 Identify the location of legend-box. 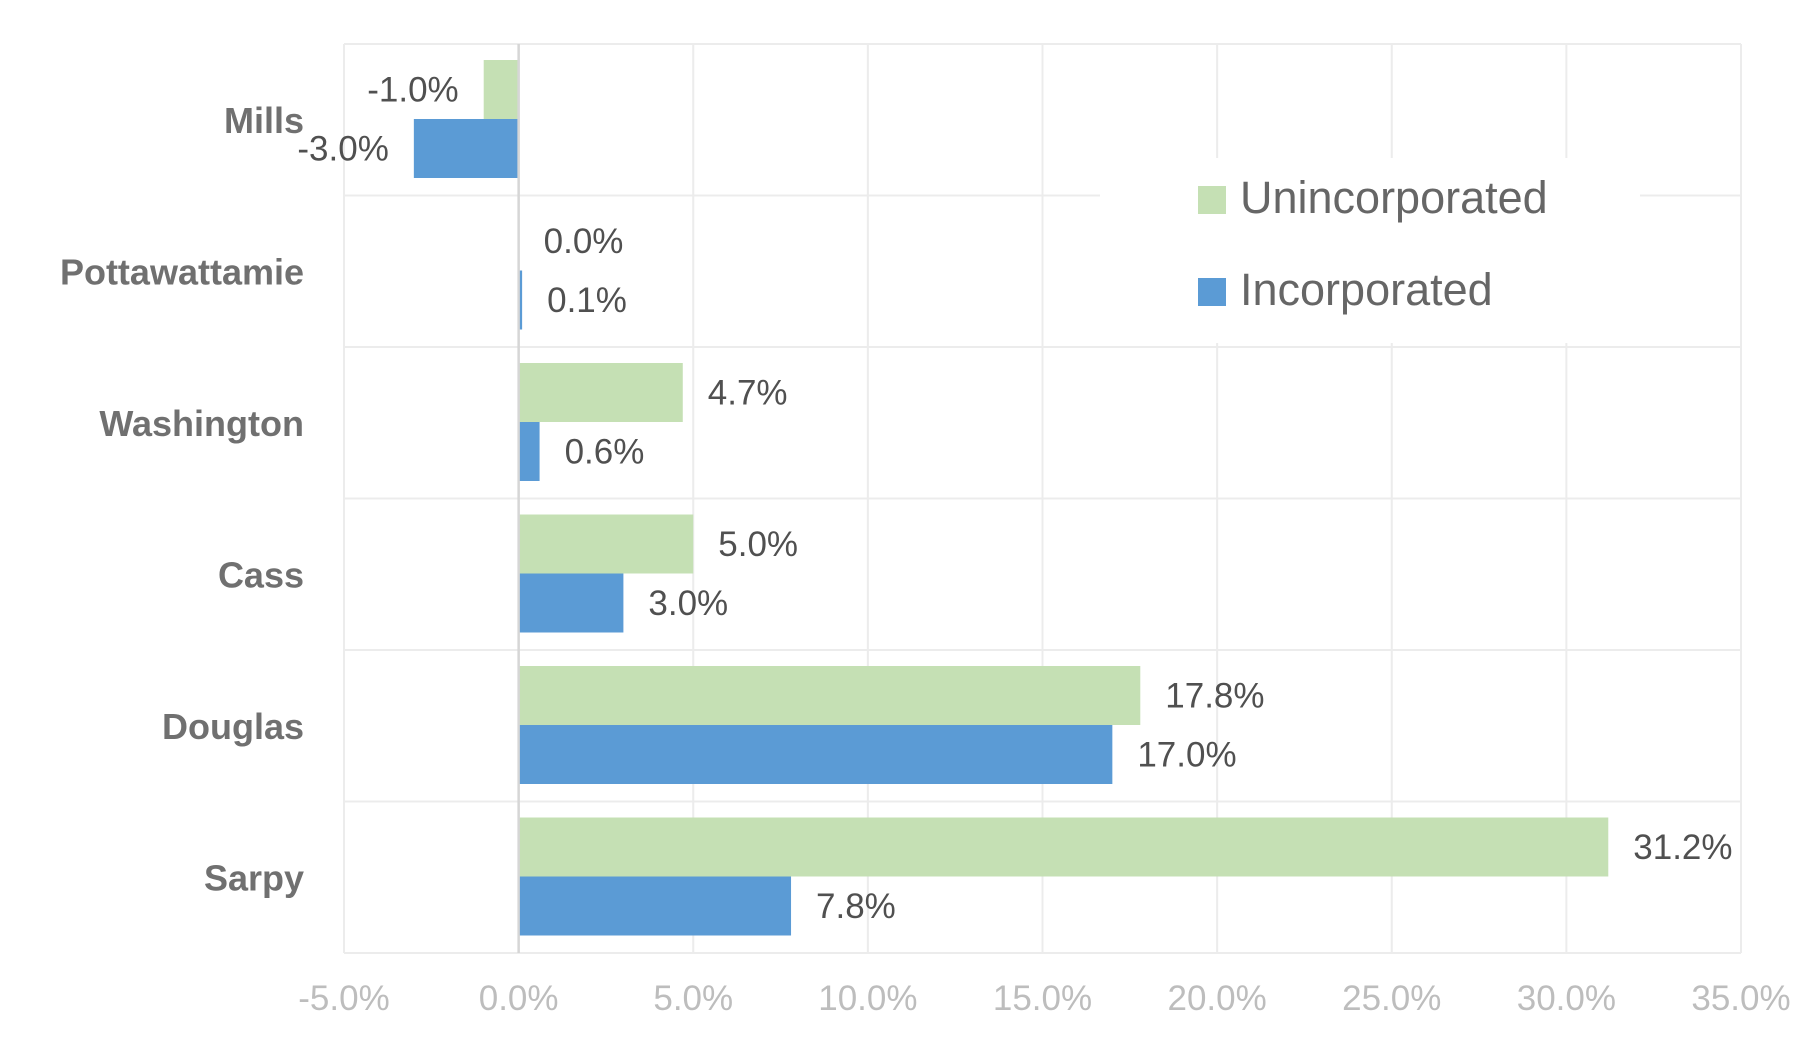
(1370, 250).